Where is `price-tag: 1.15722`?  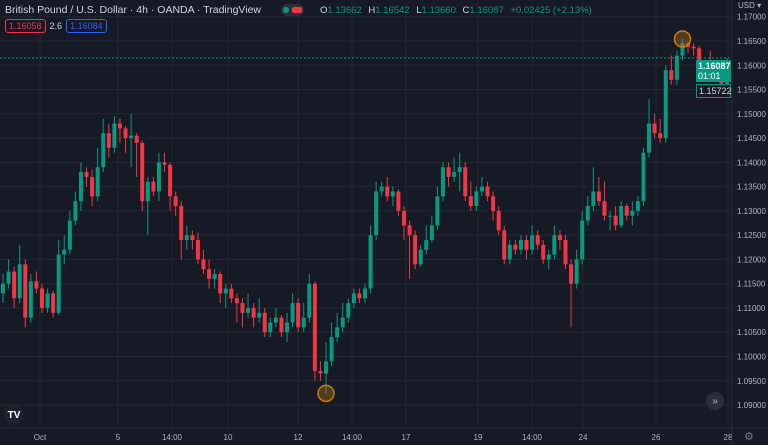
price-tag: 1.15722 is located at coordinates (714, 91).